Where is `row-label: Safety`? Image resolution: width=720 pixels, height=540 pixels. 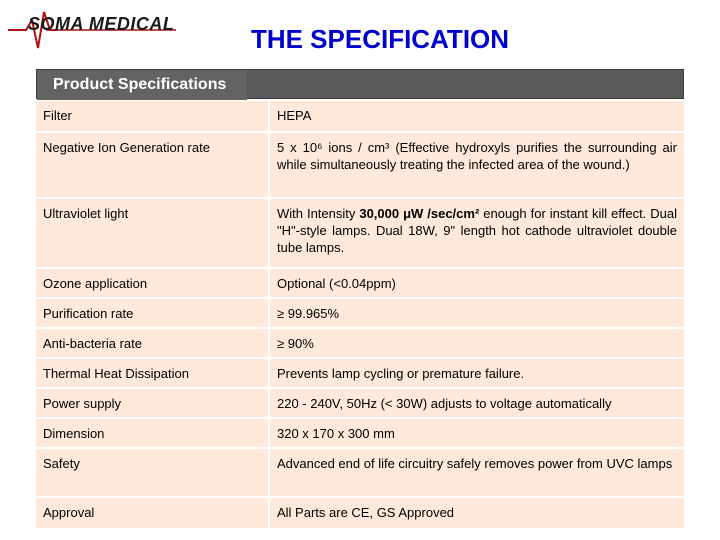
row-label: Safety is located at coordinates (152, 472).